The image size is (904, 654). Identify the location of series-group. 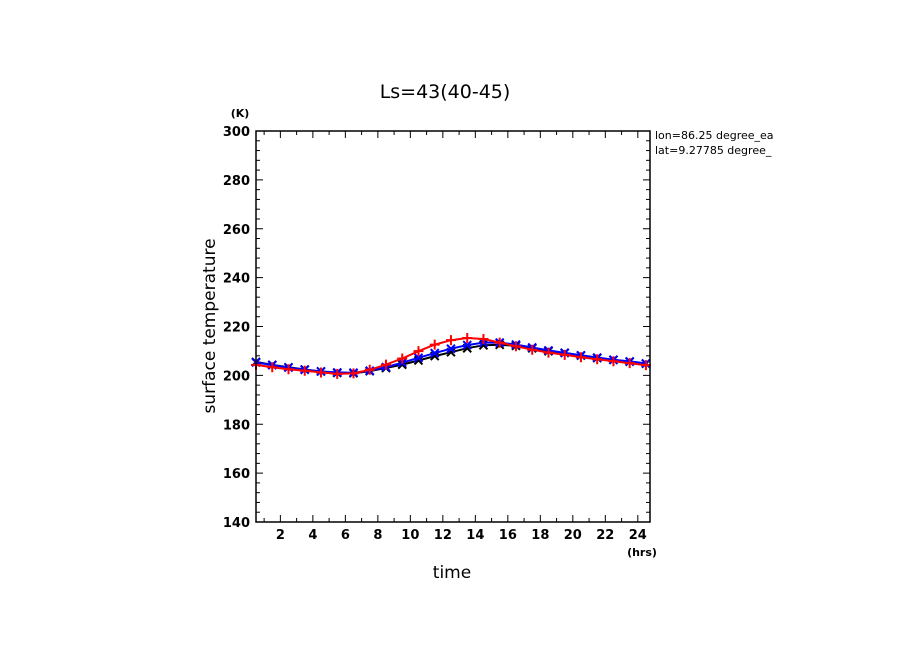
(451, 355).